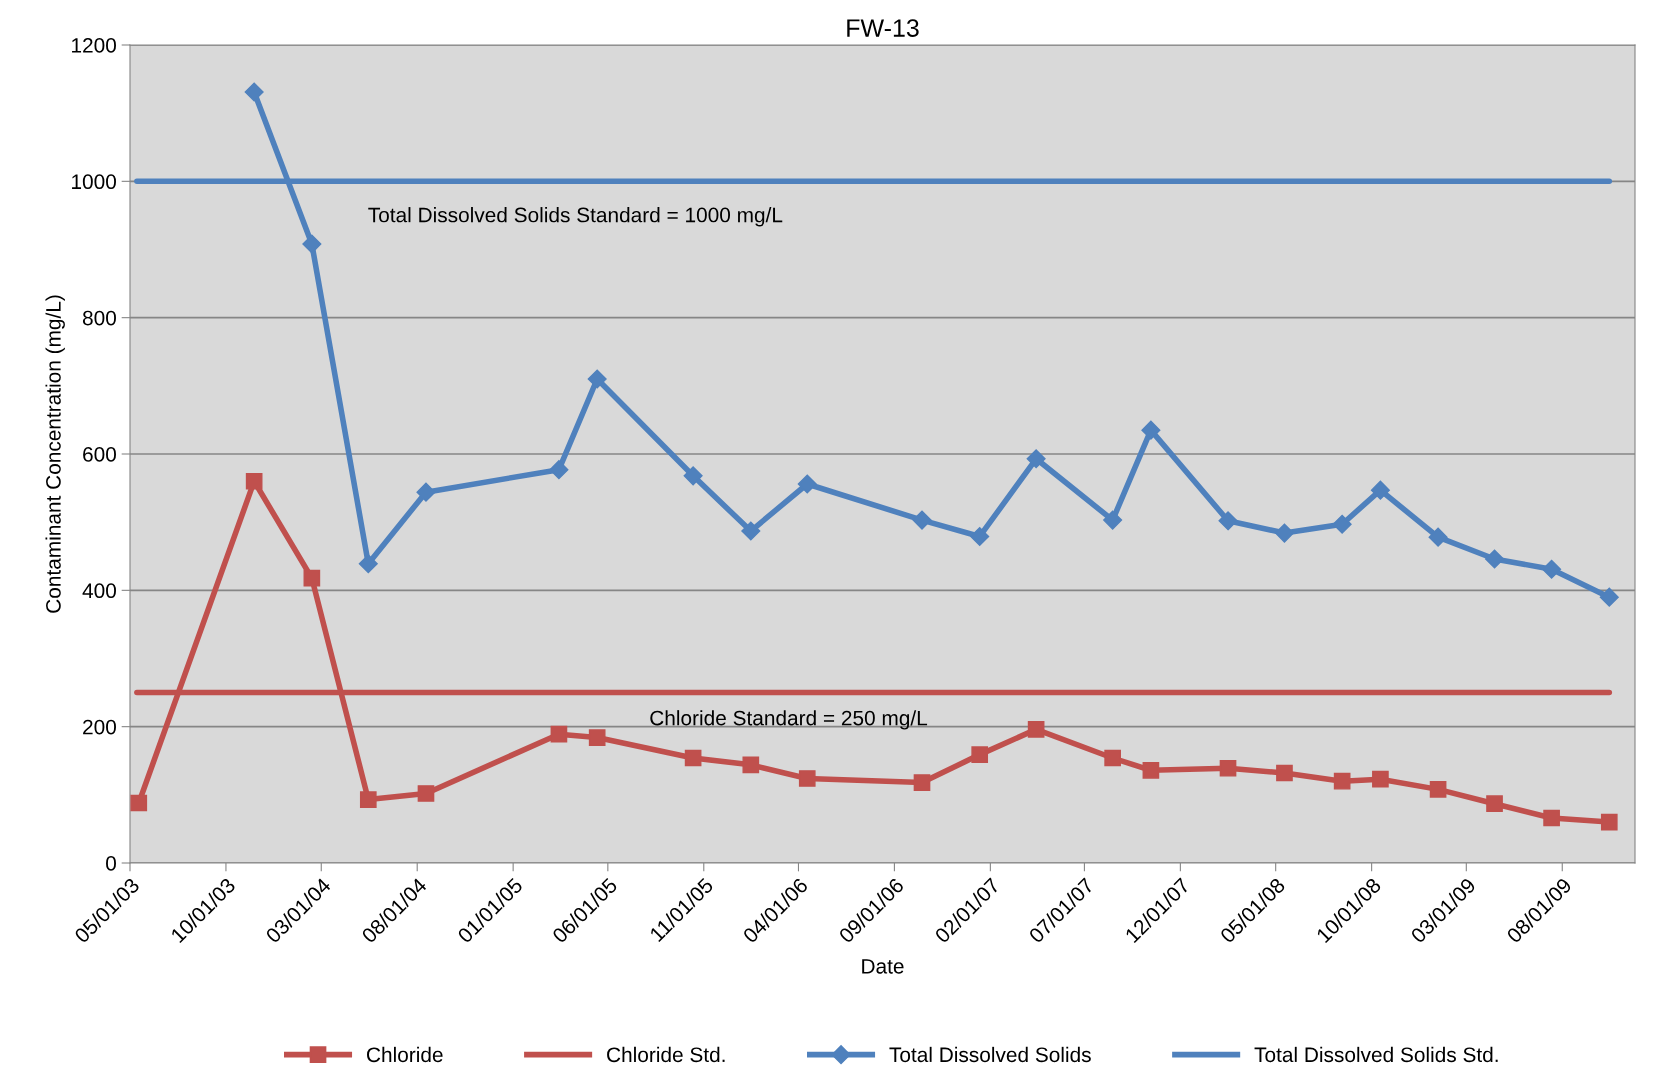  I want to click on legend-label: Total Dissolved Solids, so click(990, 1054).